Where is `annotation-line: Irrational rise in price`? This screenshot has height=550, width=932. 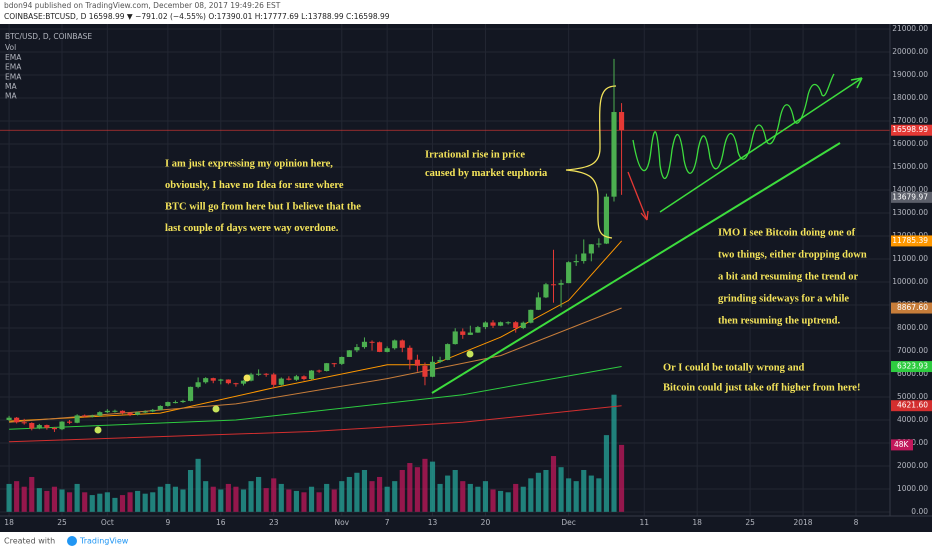
annotation-line: Irrational rise in price is located at coordinates (475, 154).